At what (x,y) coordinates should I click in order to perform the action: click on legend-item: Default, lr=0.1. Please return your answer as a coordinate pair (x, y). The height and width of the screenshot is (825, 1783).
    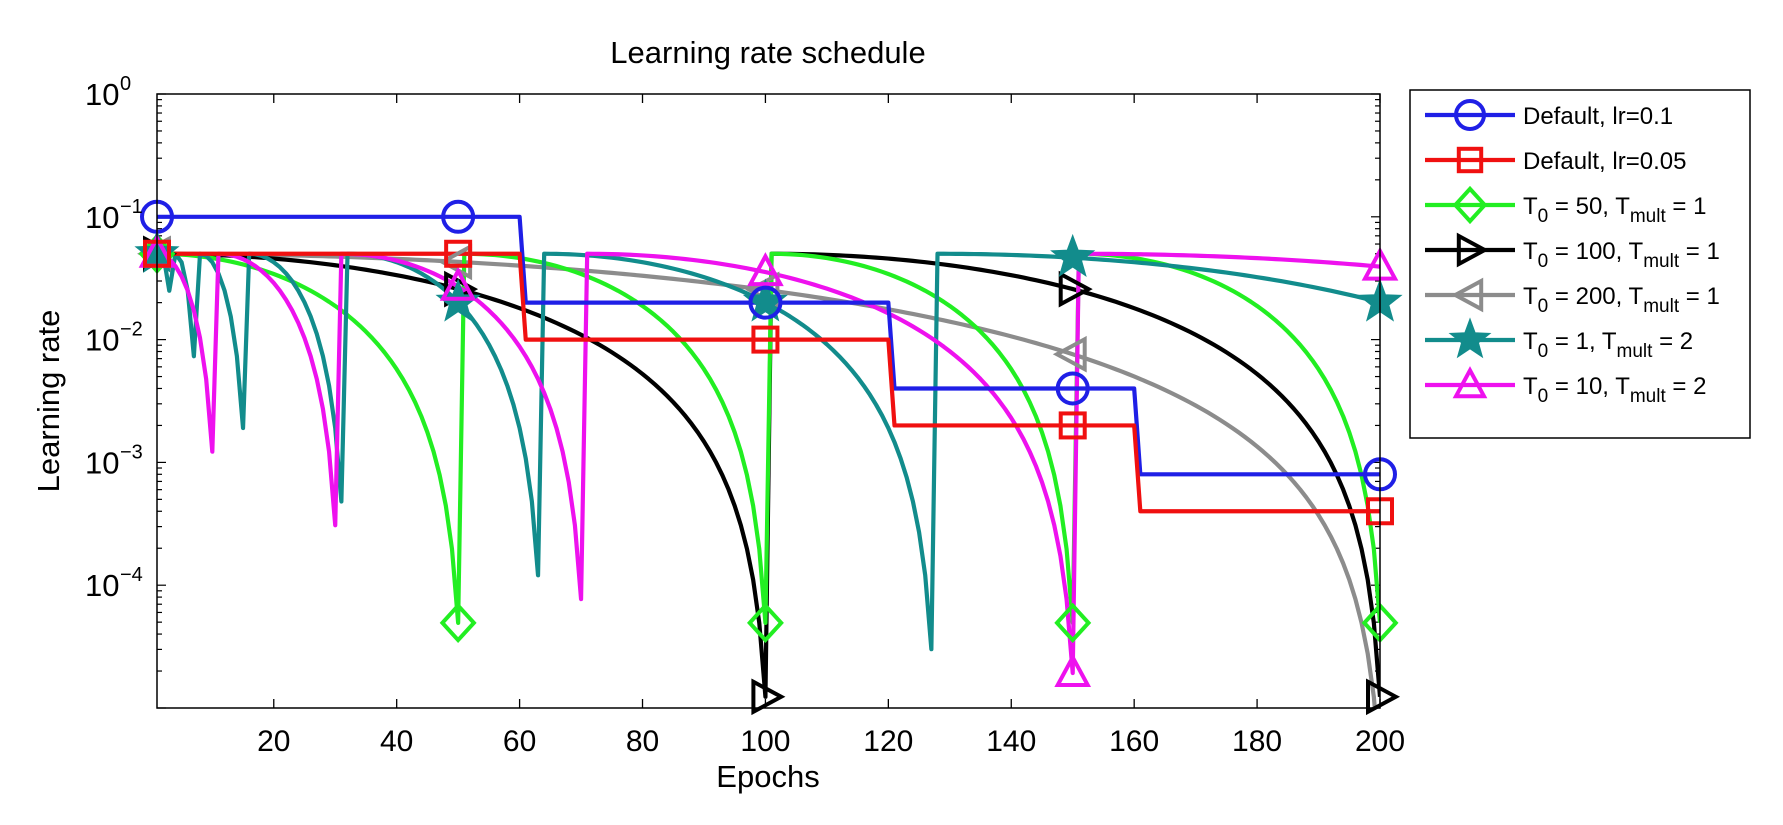
    Looking at the image, I should click on (1549, 115).